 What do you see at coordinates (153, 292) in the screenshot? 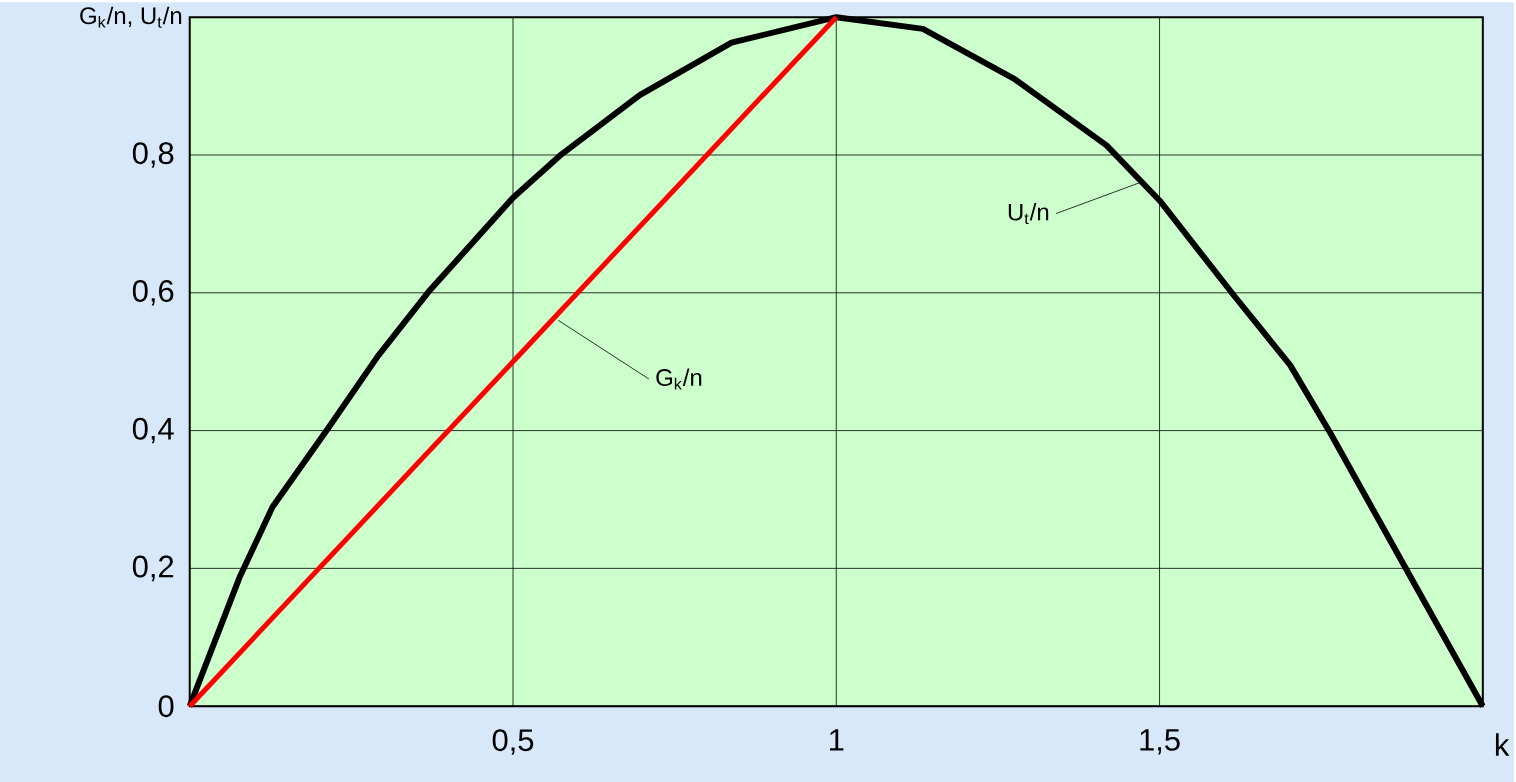
I see `y-tick-label: 0,6` at bounding box center [153, 292].